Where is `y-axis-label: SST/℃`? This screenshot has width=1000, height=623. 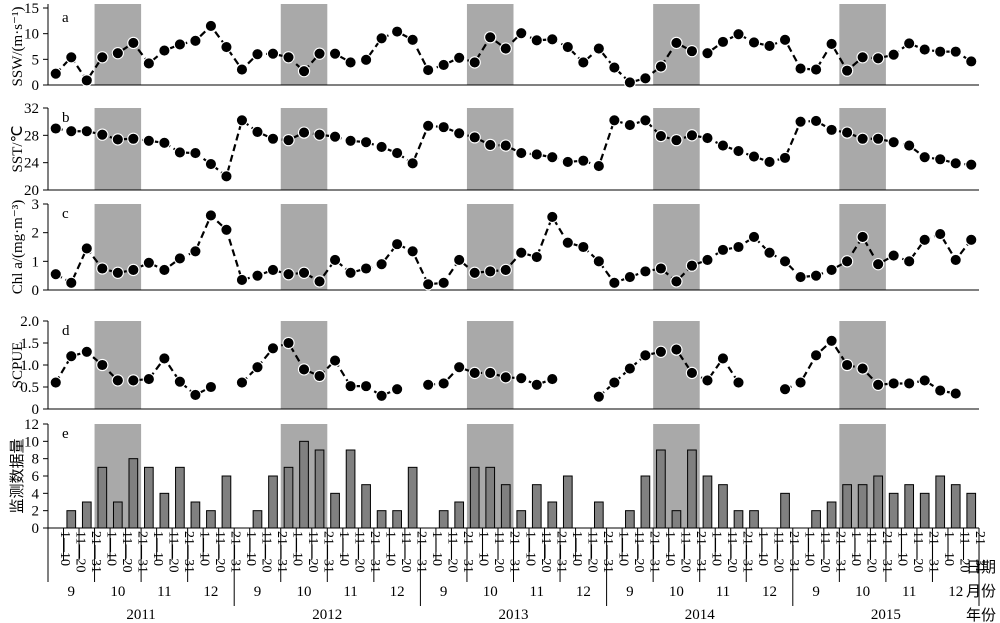 y-axis-label: SST/℃ is located at coordinates (18, 149).